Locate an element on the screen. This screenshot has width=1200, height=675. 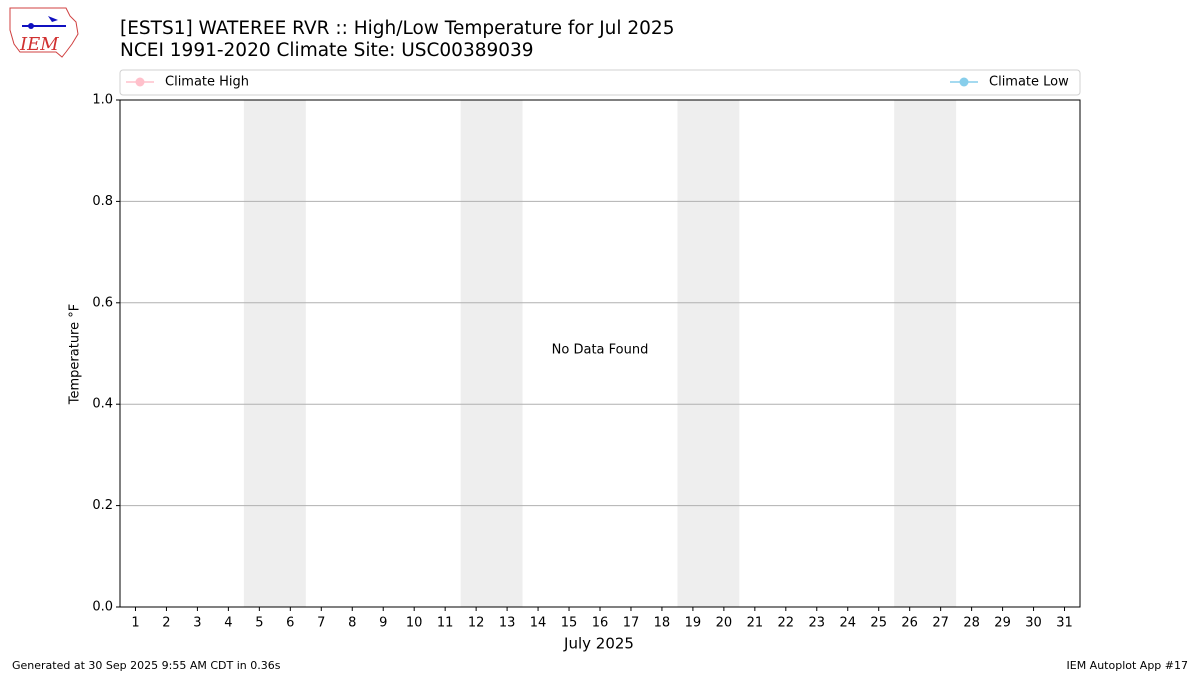
x-tick-label: 31 is located at coordinates (1064, 623).